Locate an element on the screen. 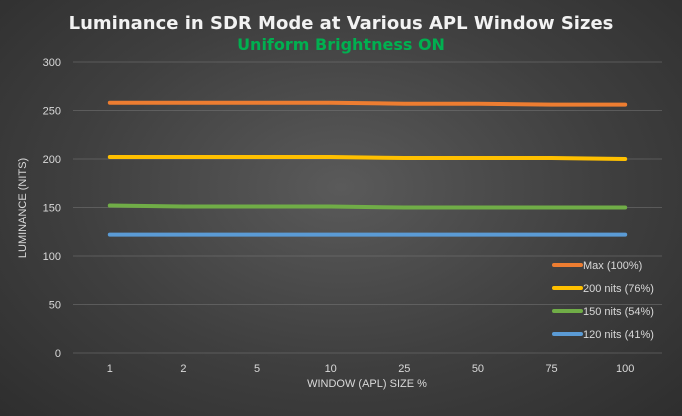 The width and height of the screenshot is (682, 416). legend-item: 120 nits (41%) is located at coordinates (603, 335).